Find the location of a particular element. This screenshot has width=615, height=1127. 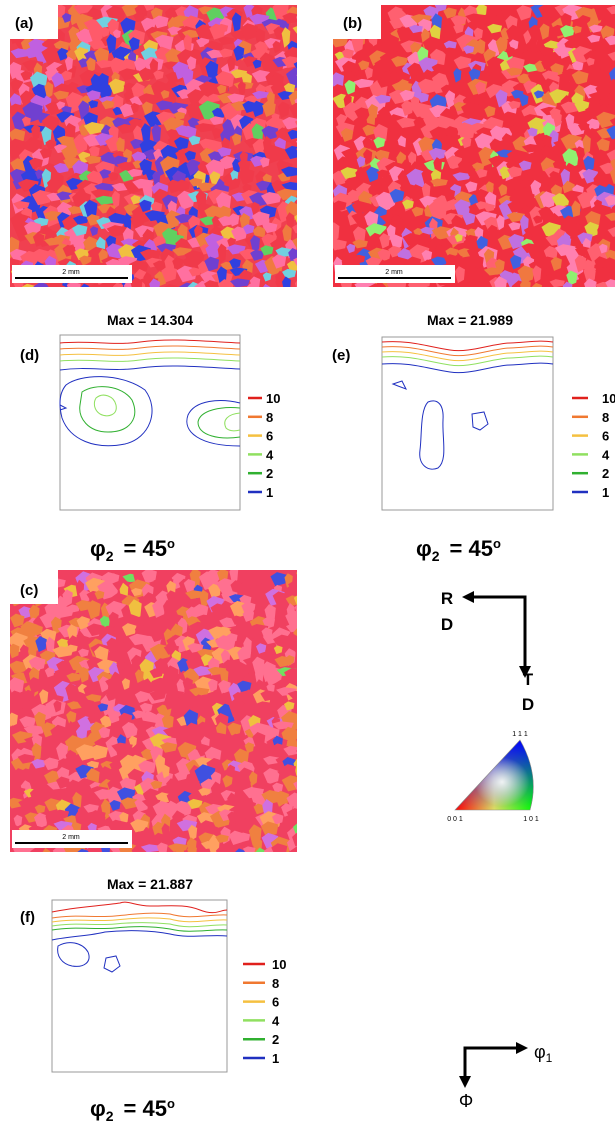

euler-sub: 1 is located at coordinates (549, 1058).